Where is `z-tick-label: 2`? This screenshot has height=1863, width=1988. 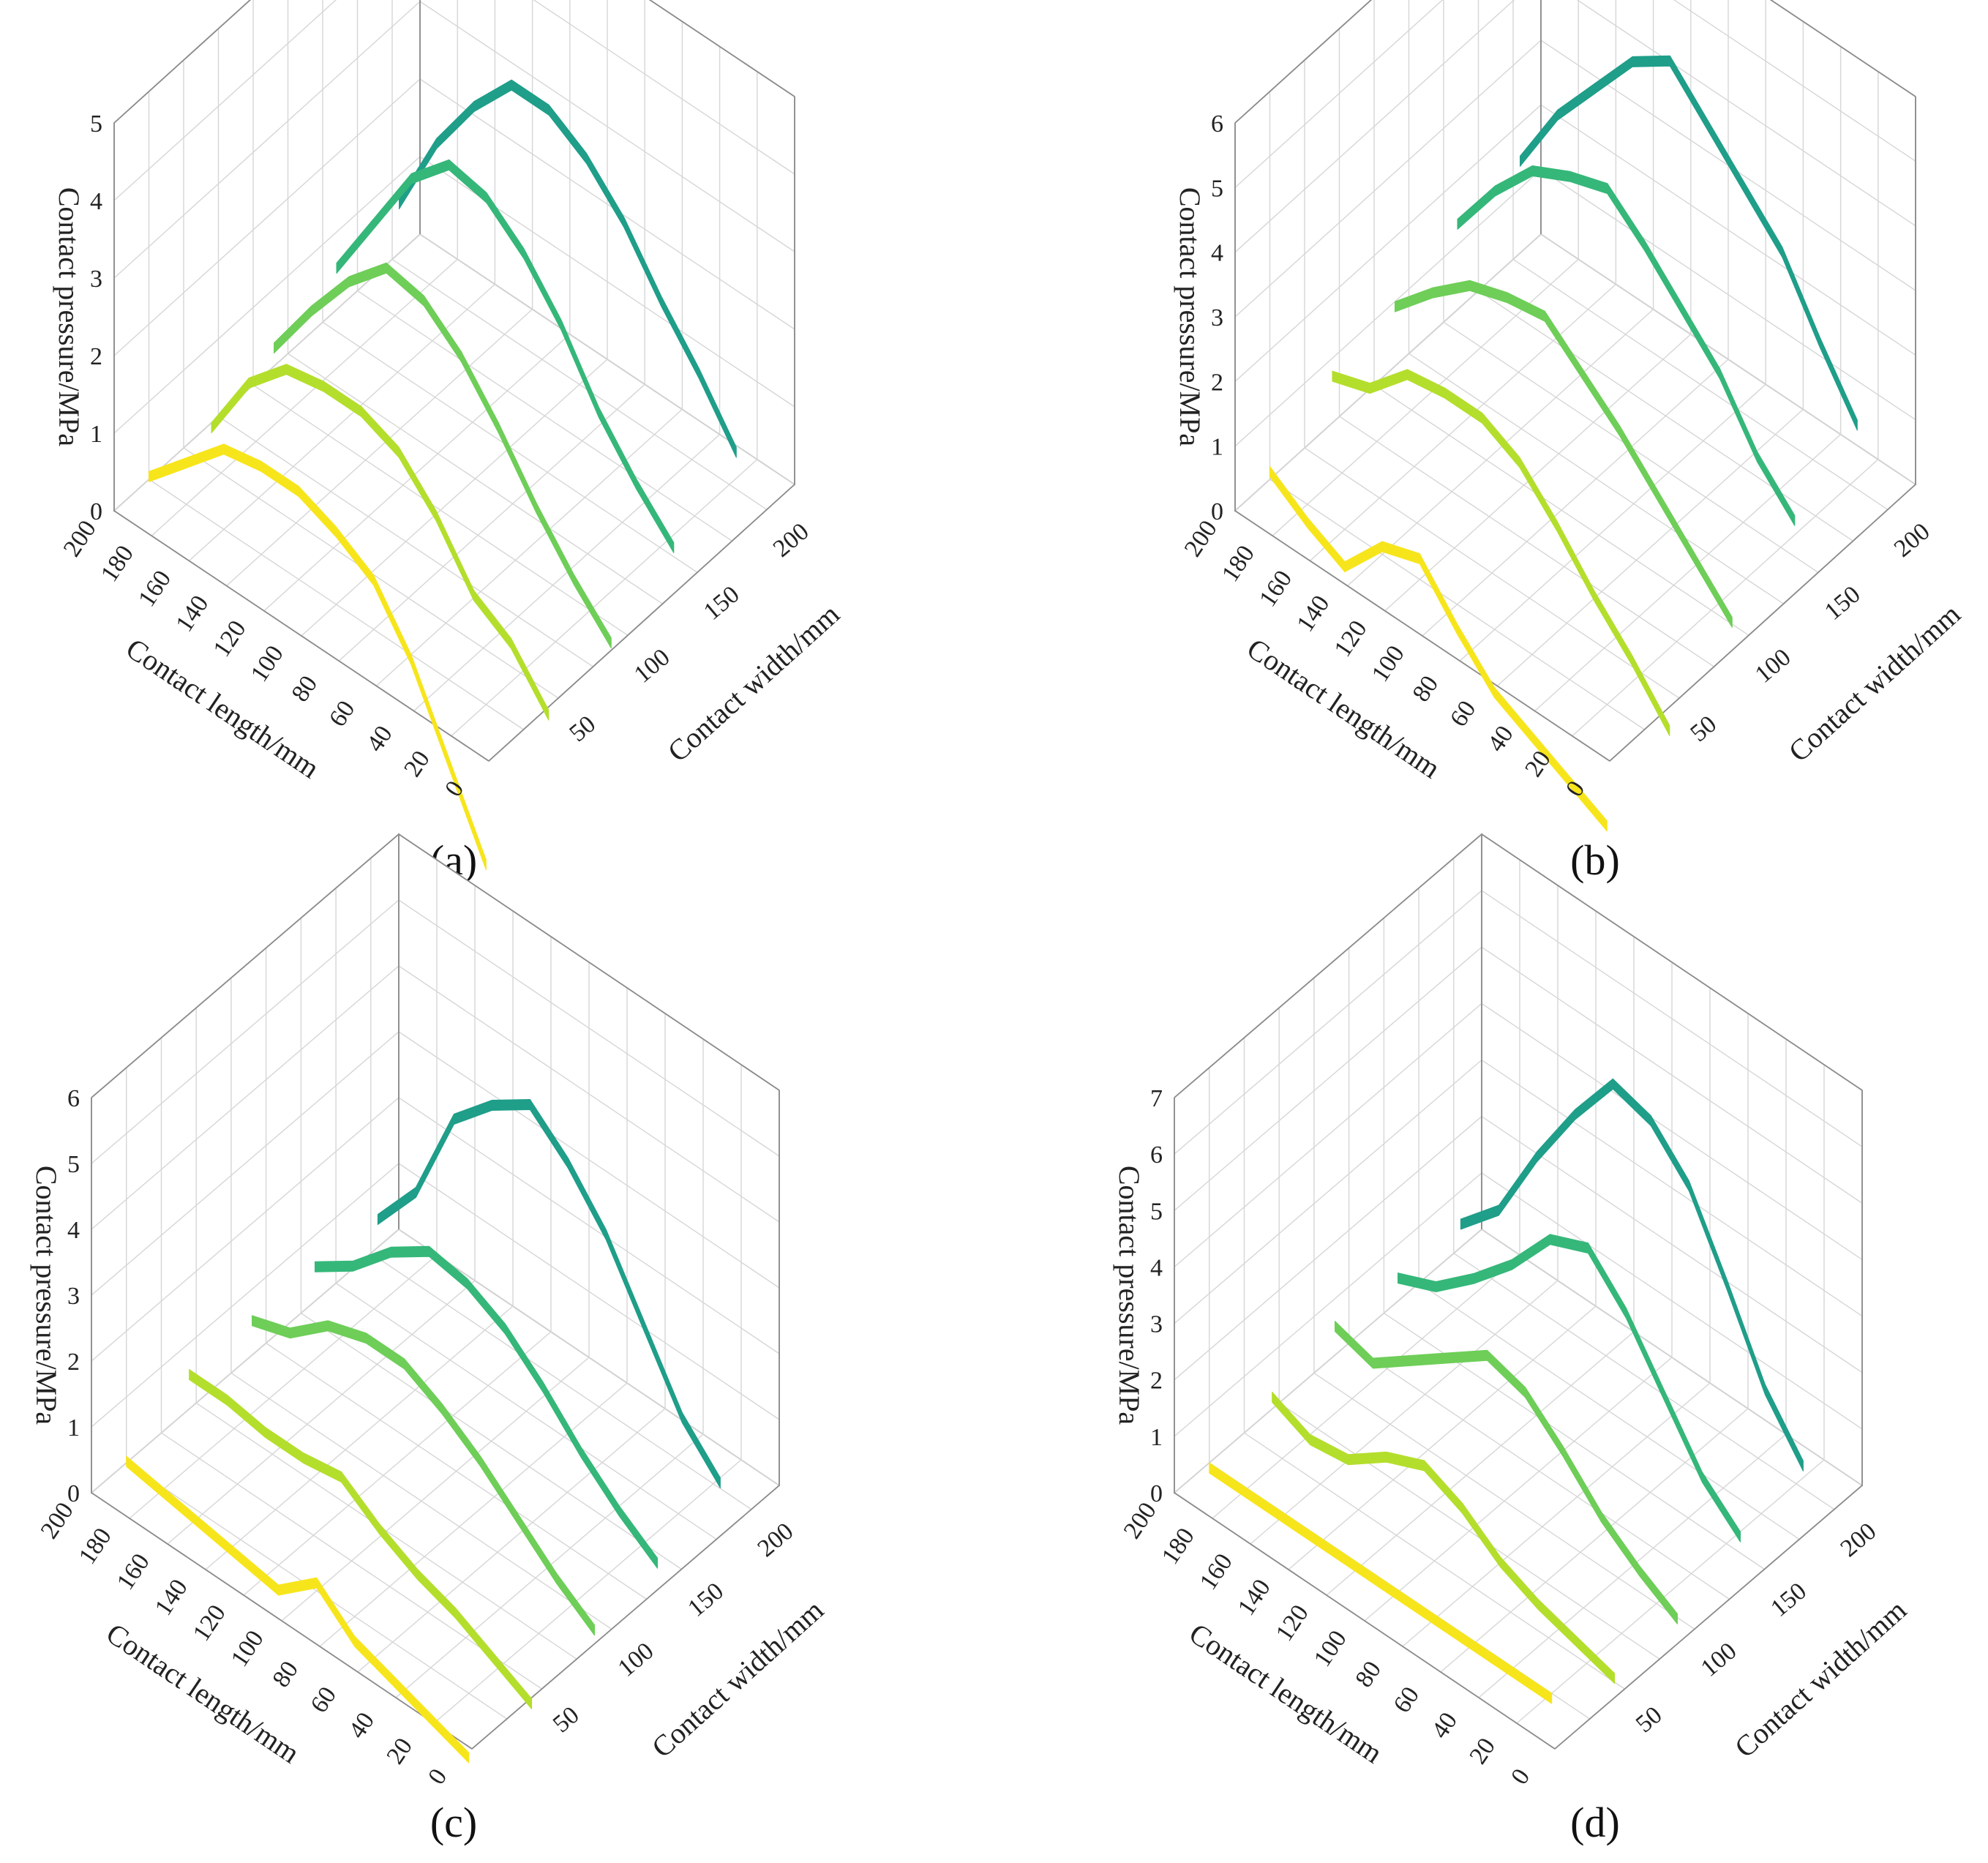 z-tick-label: 2 is located at coordinates (74, 1363).